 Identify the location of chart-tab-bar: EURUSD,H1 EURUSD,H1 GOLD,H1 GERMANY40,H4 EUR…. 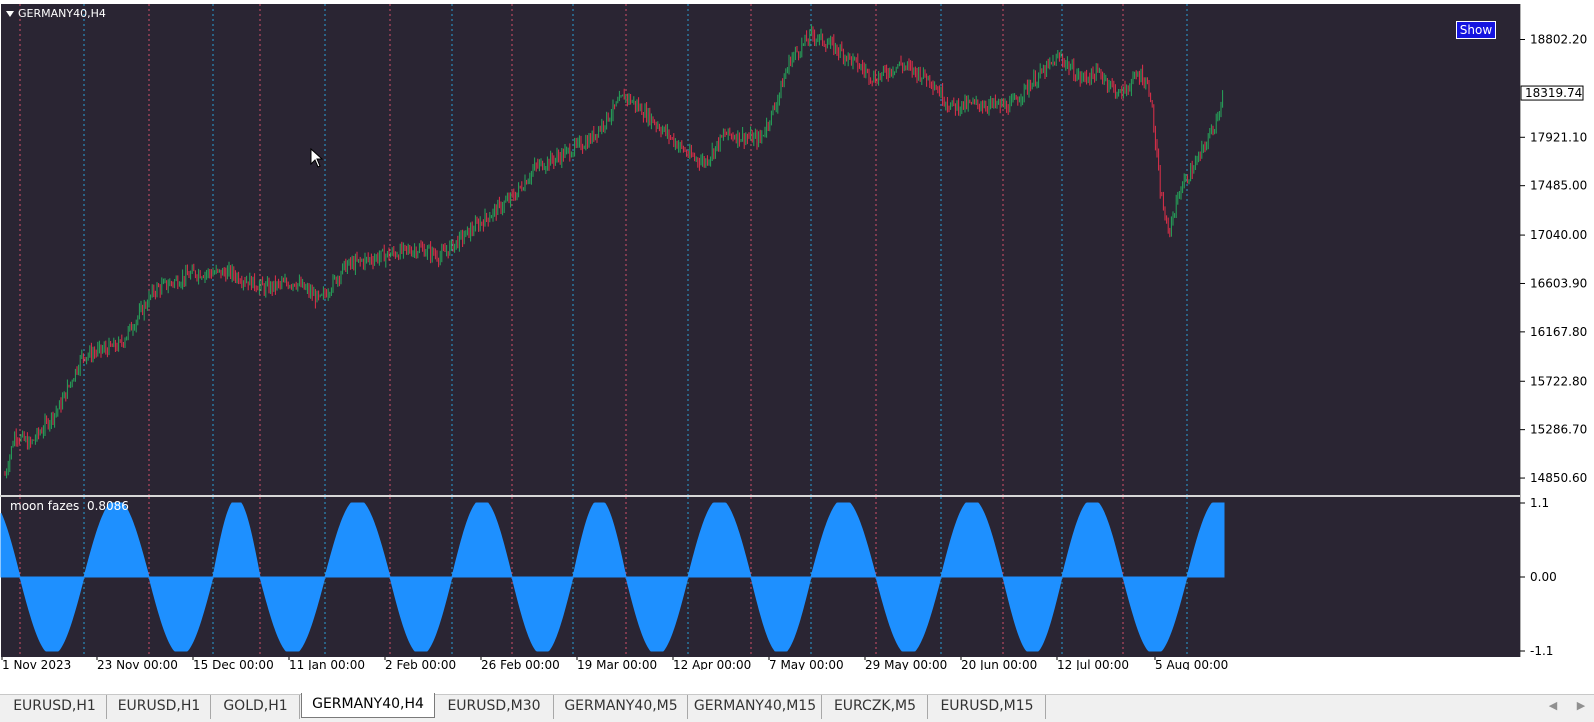
(797, 707).